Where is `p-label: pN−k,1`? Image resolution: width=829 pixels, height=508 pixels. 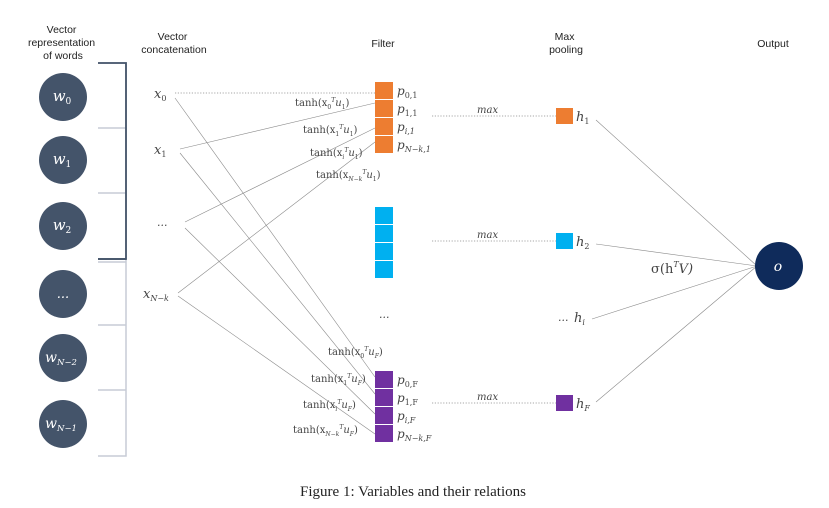 p-label: pN−k,1 is located at coordinates (414, 146).